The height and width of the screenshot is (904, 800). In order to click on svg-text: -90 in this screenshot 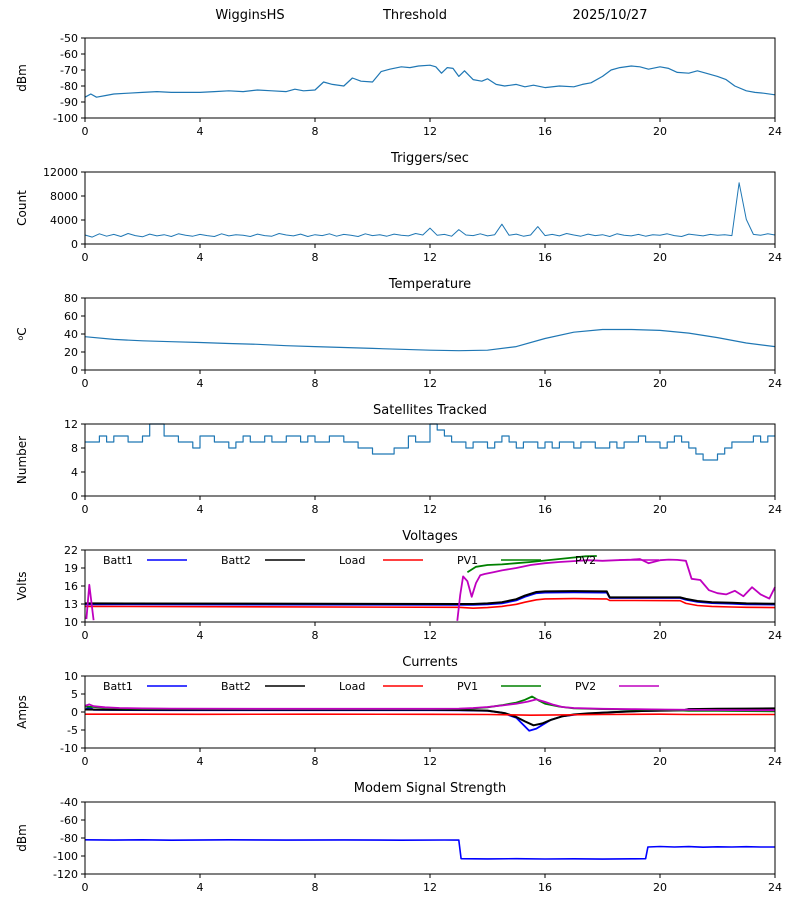, I will do `click(69, 102)`.